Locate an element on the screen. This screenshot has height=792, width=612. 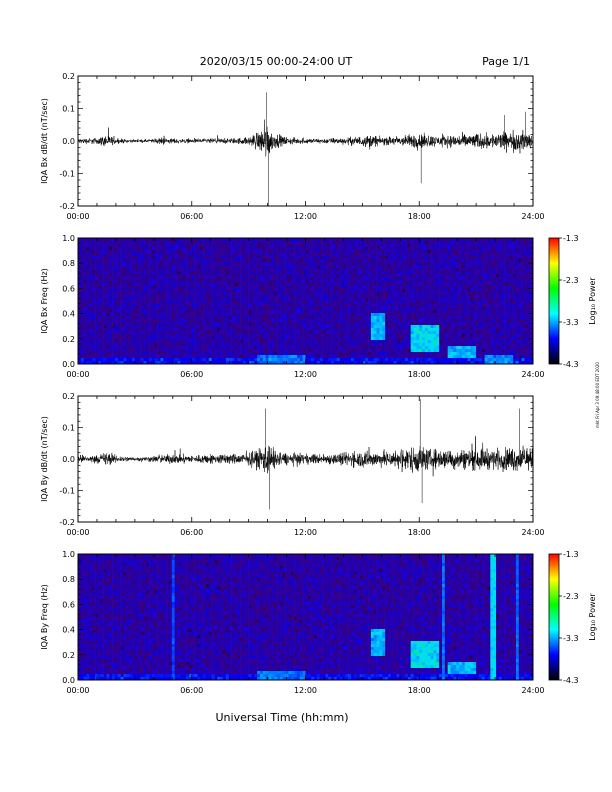
y-tick-label: 0.2 is located at coordinates (68, 76).